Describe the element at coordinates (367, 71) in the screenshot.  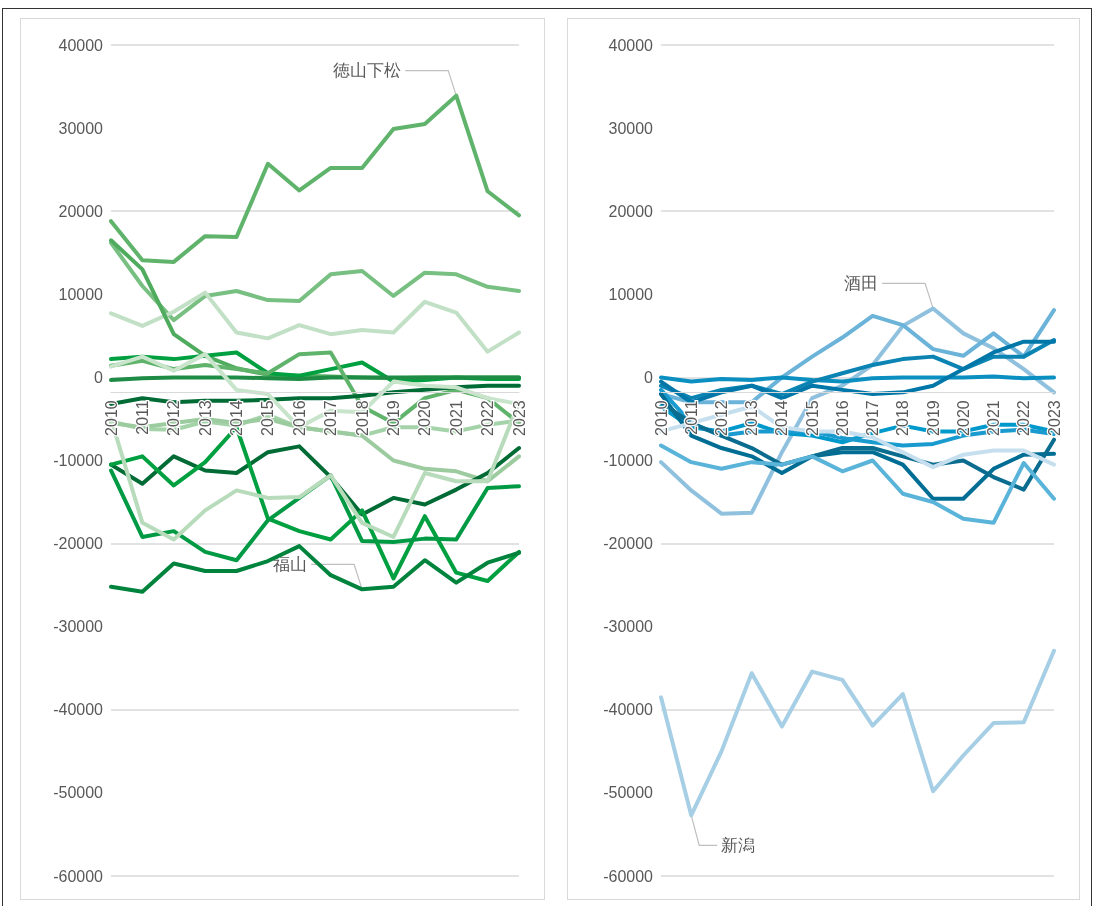
I see `annotation: 徳山下松` at that location.